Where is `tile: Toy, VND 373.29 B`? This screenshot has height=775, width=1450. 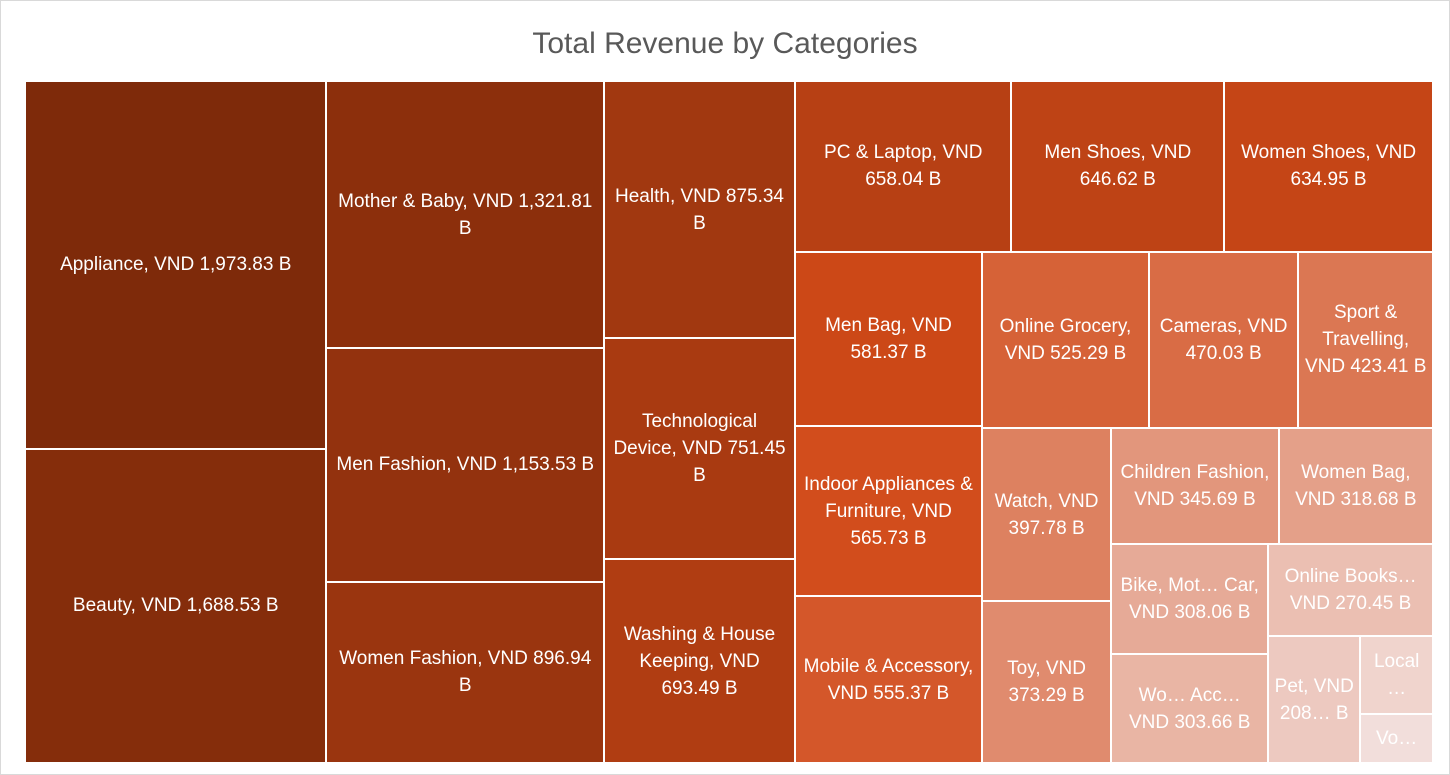 tile: Toy, VND 373.29 B is located at coordinates (1046, 681).